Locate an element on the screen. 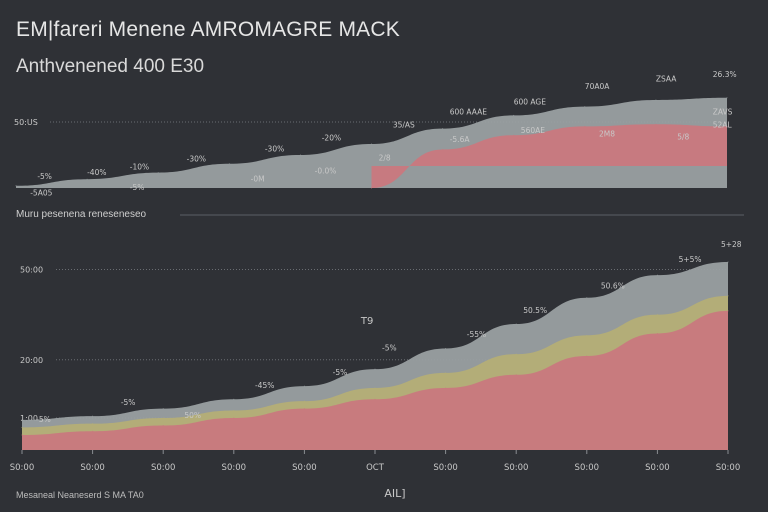 This screenshot has width=768, height=512. data-label: -5.6A is located at coordinates (460, 139).